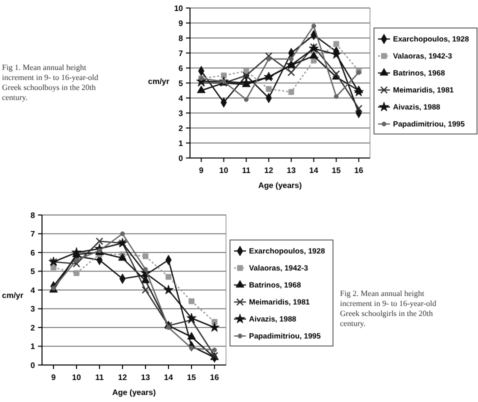  What do you see at coordinates (50, 82) in the screenshot?
I see `caption: Fig 1. Mean annual height increment in 9- to 16-year-old Greek schoolboys in the 20th century.` at bounding box center [50, 82].